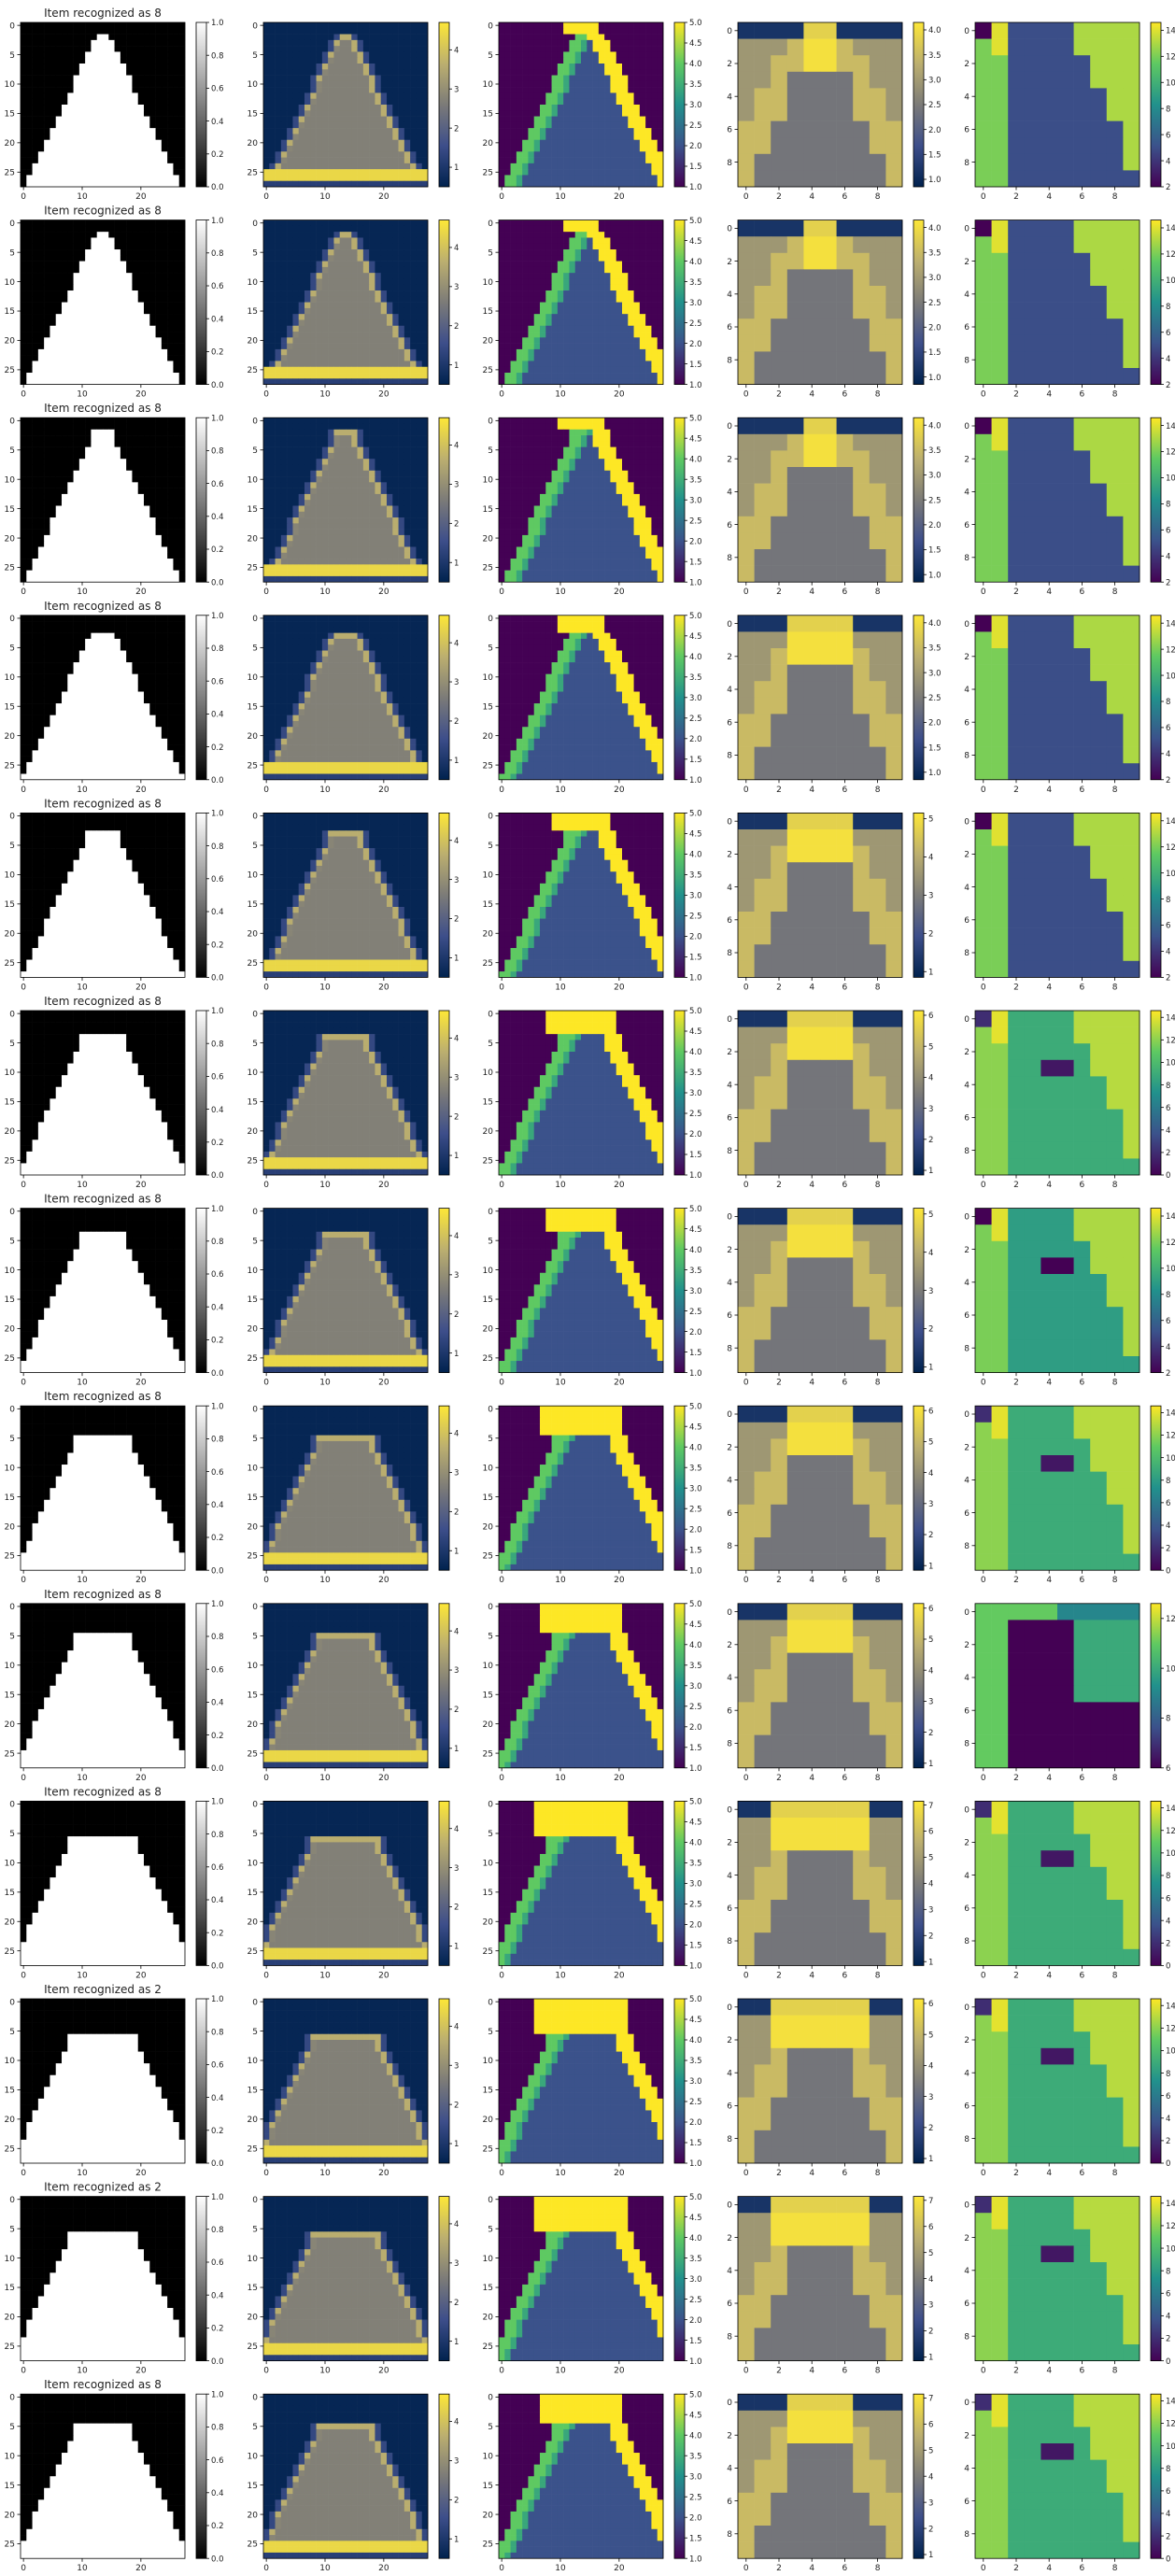  What do you see at coordinates (217, 254) in the screenshot?
I see `colorbar-tick-label: 0.8` at bounding box center [217, 254].